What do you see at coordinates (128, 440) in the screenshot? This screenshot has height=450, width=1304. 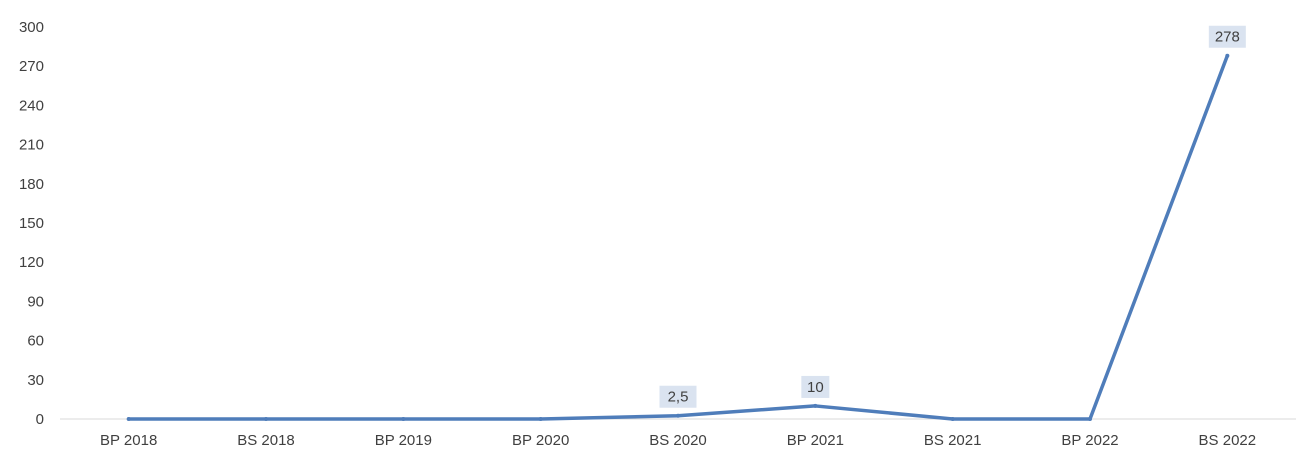 I see `x-tick-label: BP 2018` at bounding box center [128, 440].